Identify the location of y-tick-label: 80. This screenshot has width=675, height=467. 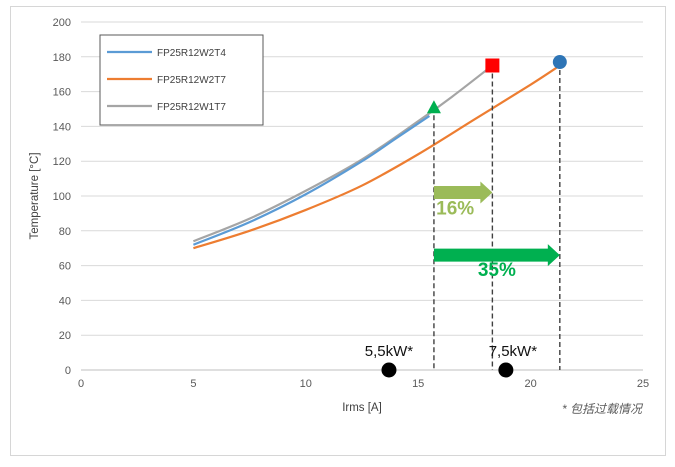
(65, 232).